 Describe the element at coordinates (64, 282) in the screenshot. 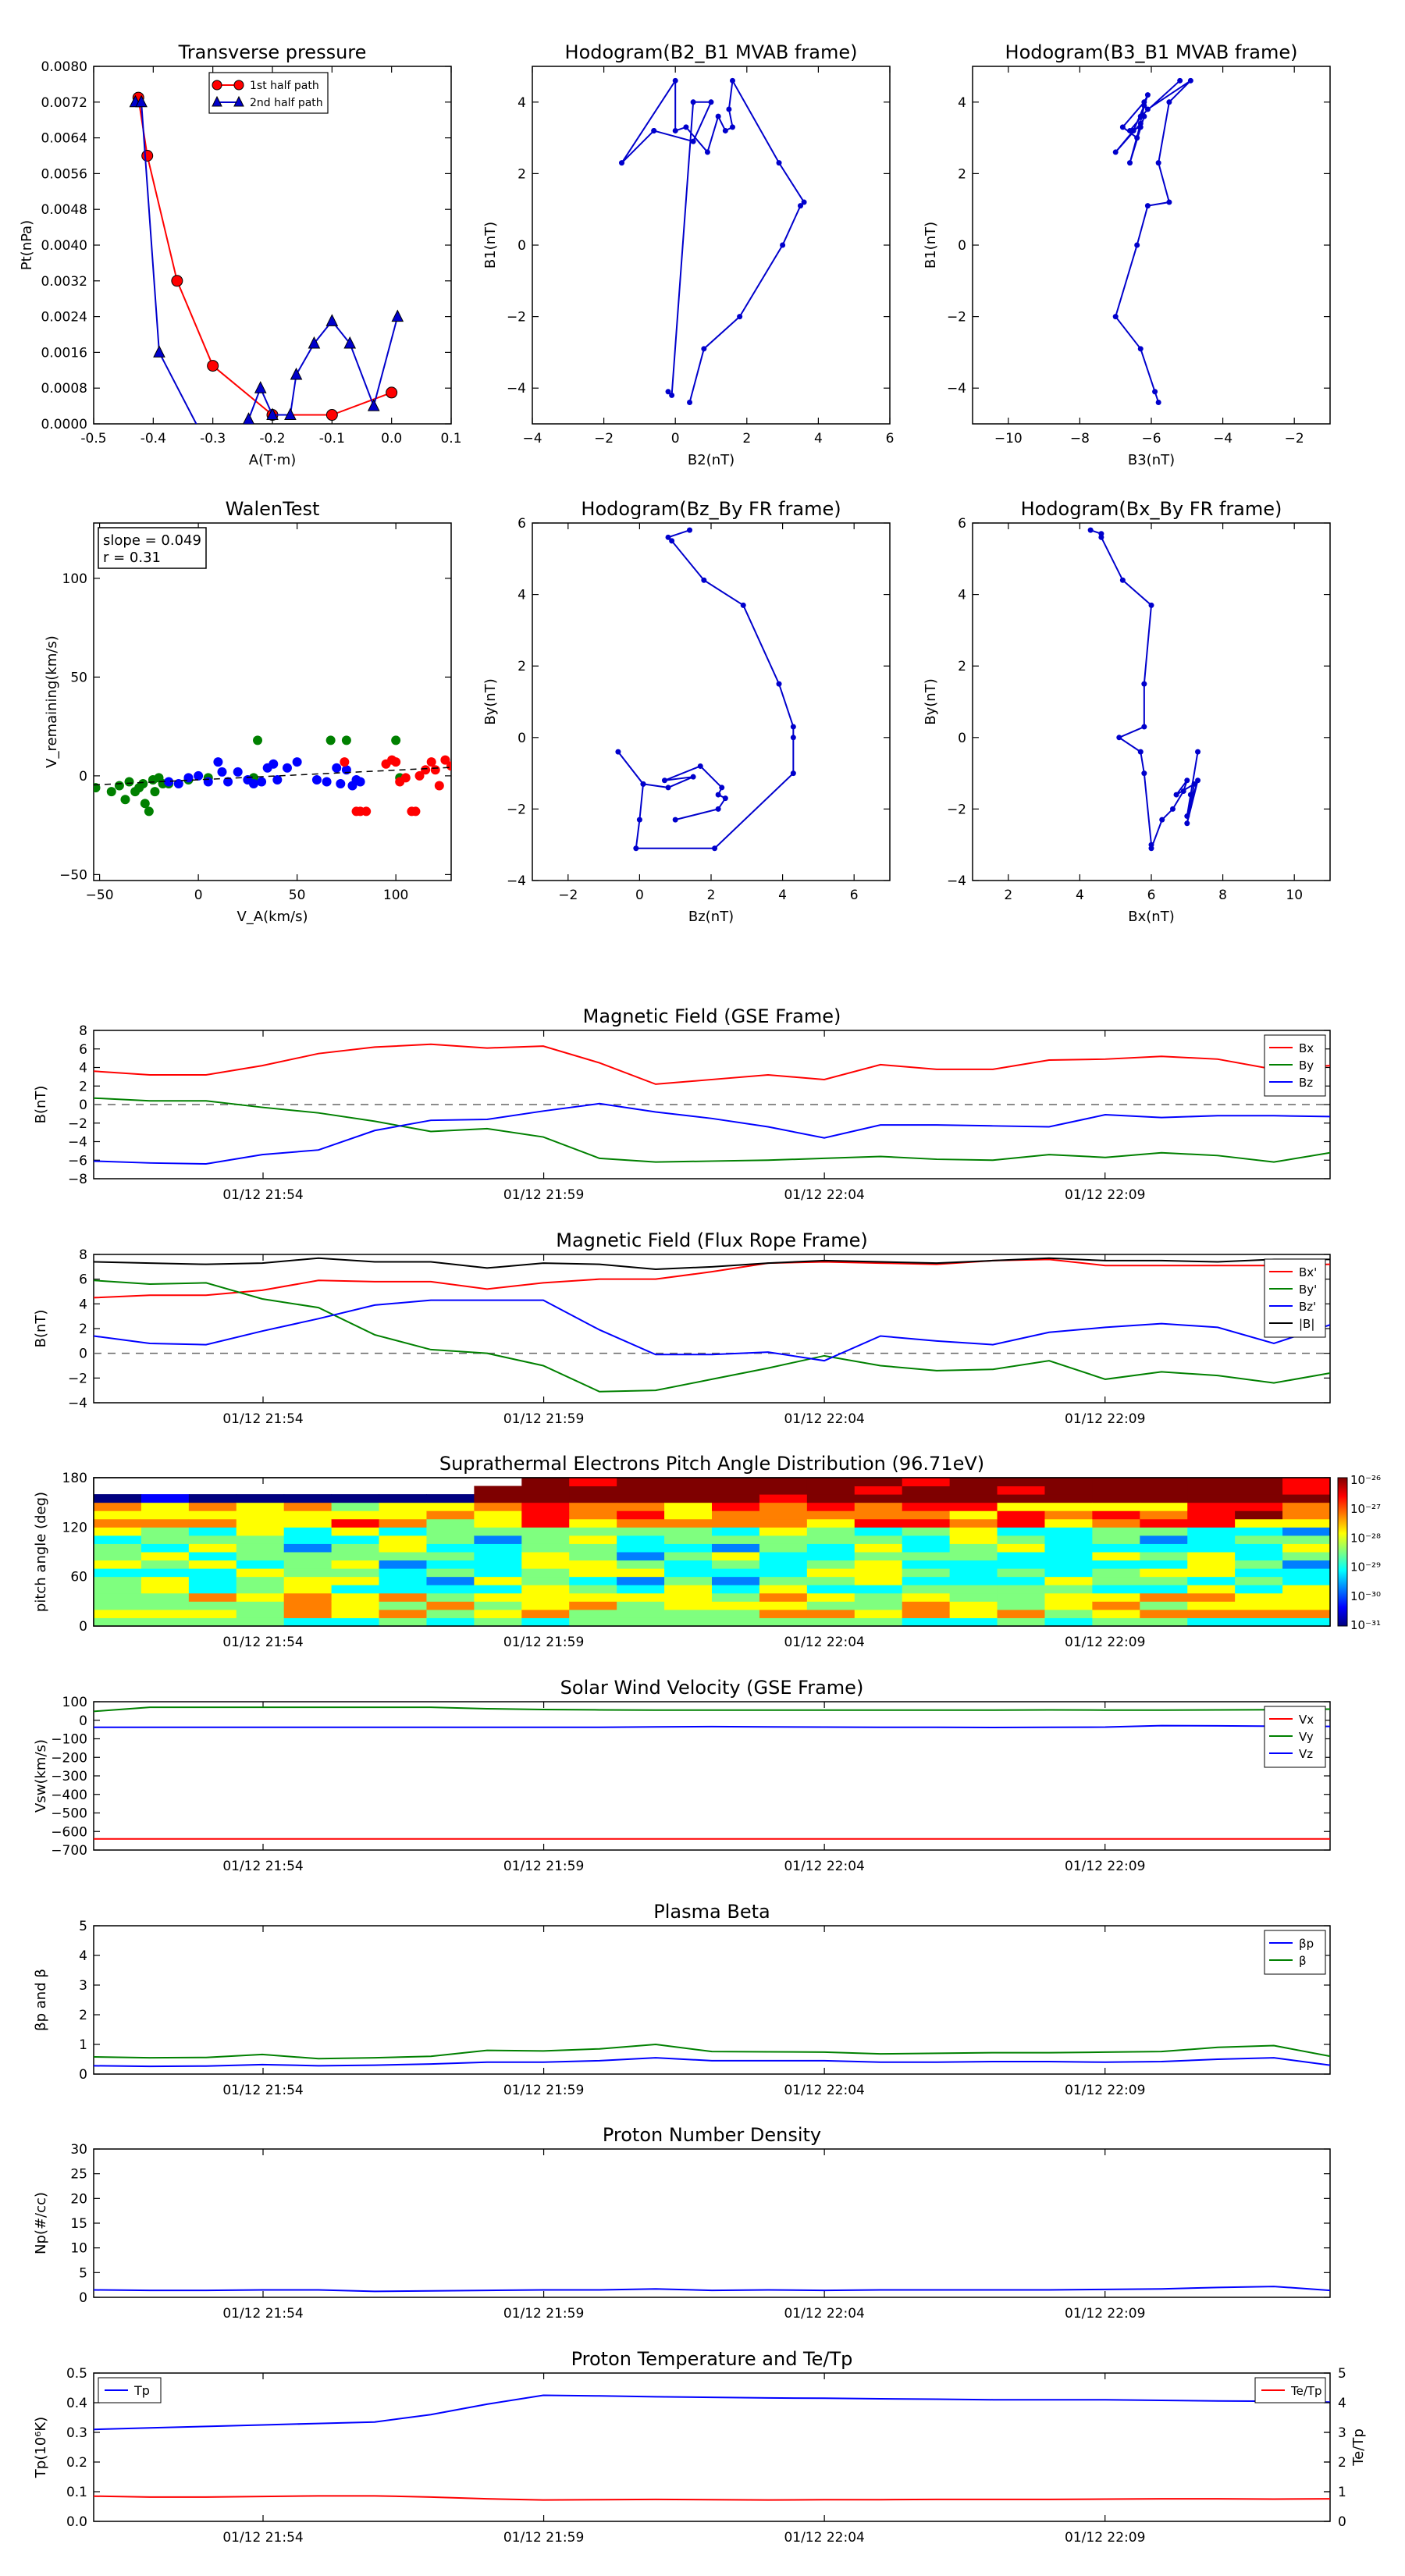

I see `y-tick-label: 0.0032` at that location.